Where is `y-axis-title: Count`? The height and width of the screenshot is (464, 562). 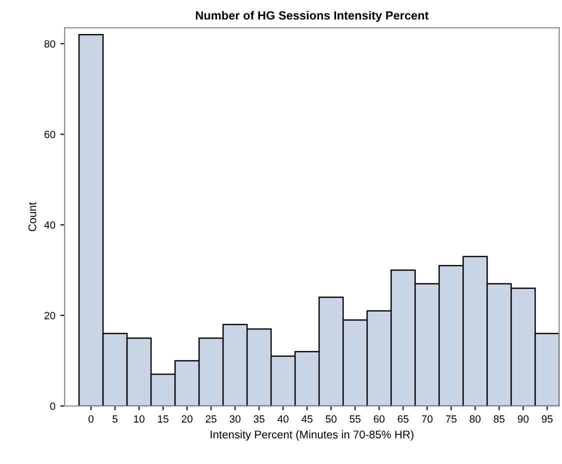
y-axis-title: Count is located at coordinates (32, 217).